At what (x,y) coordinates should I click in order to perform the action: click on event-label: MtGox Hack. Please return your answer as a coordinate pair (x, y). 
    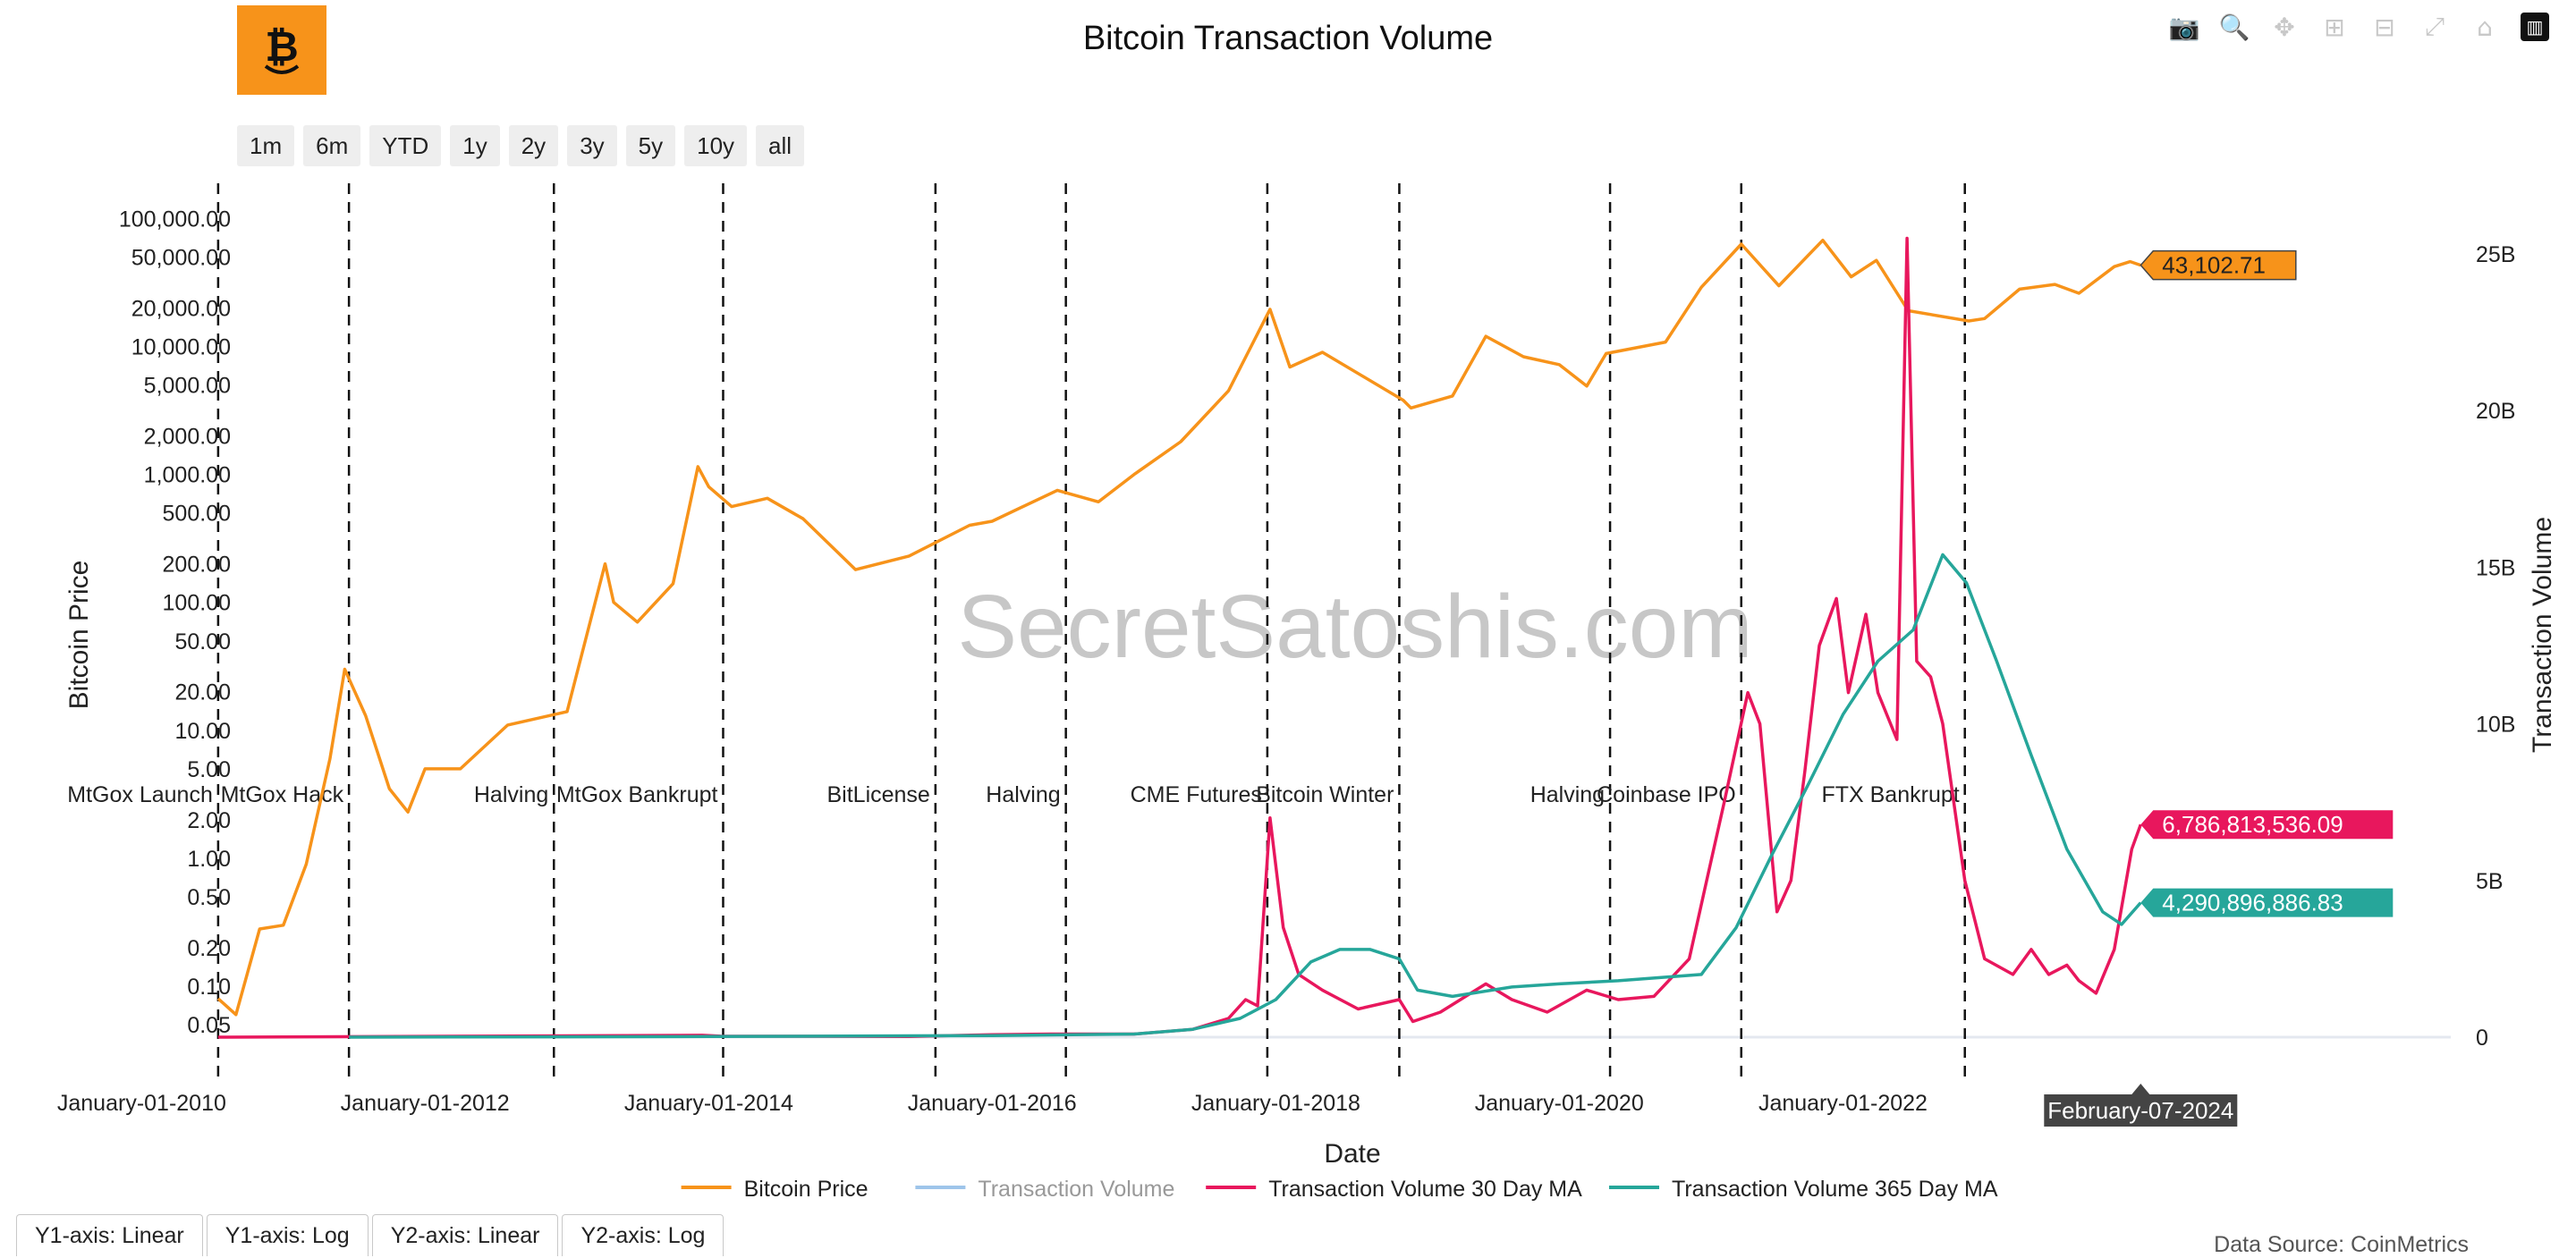
    Looking at the image, I should click on (282, 794).